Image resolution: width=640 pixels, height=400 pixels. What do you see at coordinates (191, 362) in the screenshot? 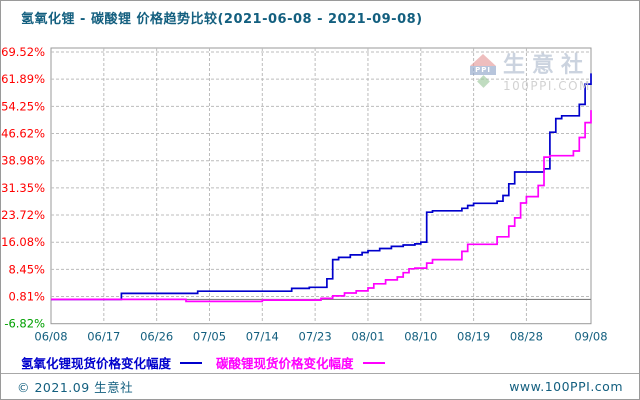
I see `legend-line-hydroxide-icon` at bounding box center [191, 362].